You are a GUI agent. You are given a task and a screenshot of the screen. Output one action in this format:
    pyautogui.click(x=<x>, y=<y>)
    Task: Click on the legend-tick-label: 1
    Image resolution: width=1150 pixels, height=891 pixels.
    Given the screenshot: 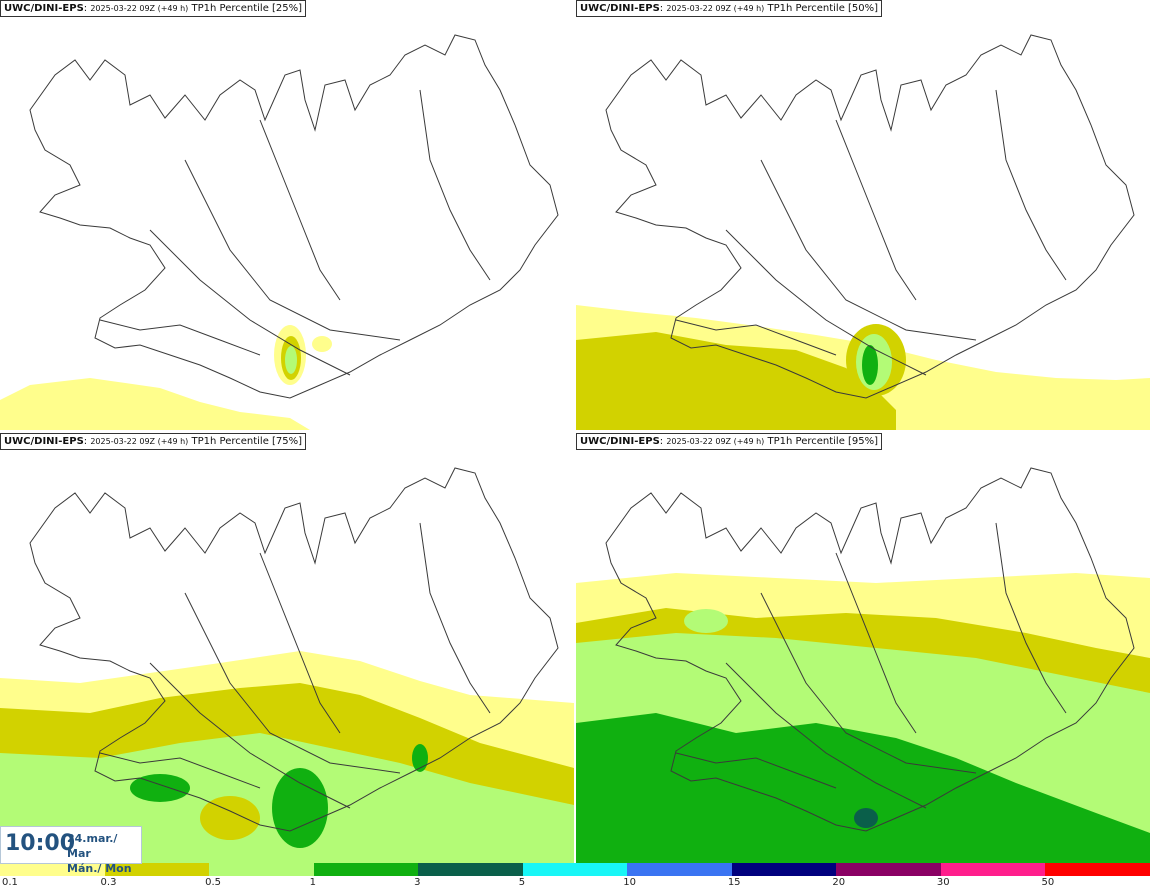 What is the action you would take?
    pyautogui.click(x=312, y=882)
    